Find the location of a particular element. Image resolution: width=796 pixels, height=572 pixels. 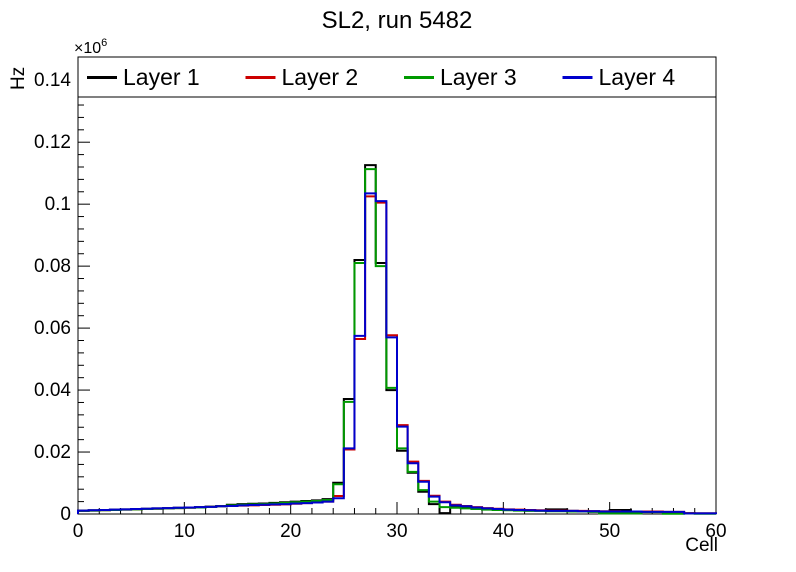

y-axis-exponent: ×10⁶ is located at coordinates (90, 47).